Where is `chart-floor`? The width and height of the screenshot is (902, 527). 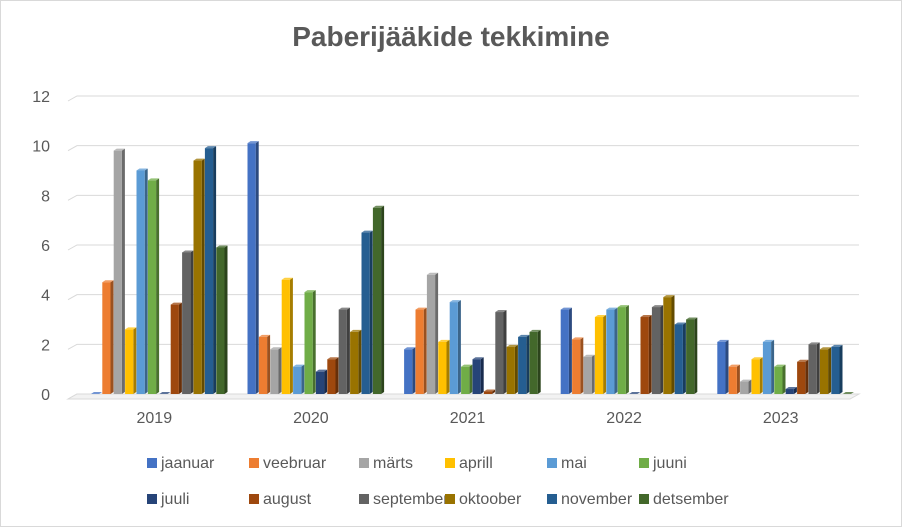
chart-floor is located at coordinates (463, 396).